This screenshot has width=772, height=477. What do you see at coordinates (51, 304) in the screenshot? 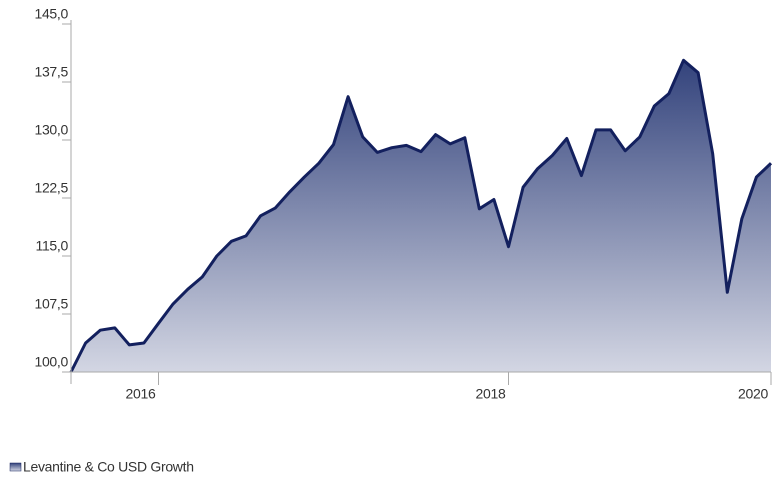
I see `y-tick-label: 107,5` at bounding box center [51, 304].